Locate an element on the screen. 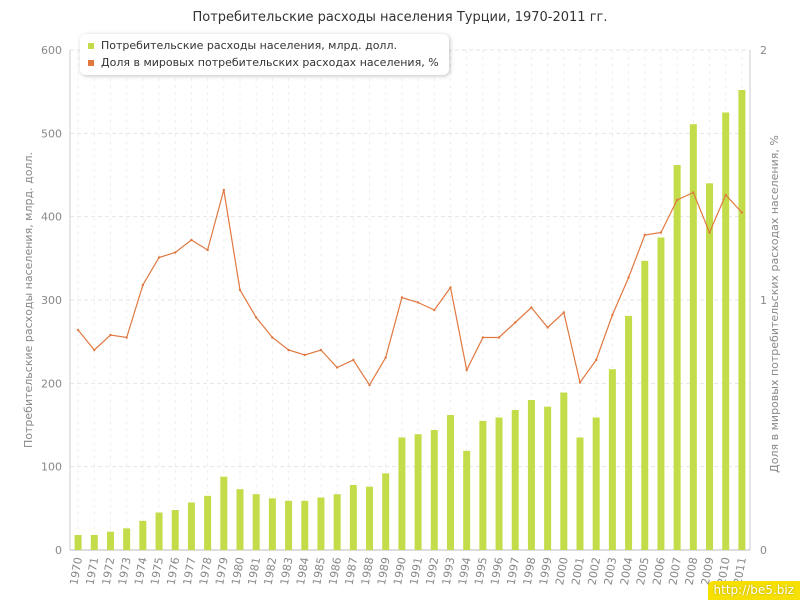 This screenshot has height=600, width=800. x-tick-label-1996: 1996 is located at coordinates (497, 571).